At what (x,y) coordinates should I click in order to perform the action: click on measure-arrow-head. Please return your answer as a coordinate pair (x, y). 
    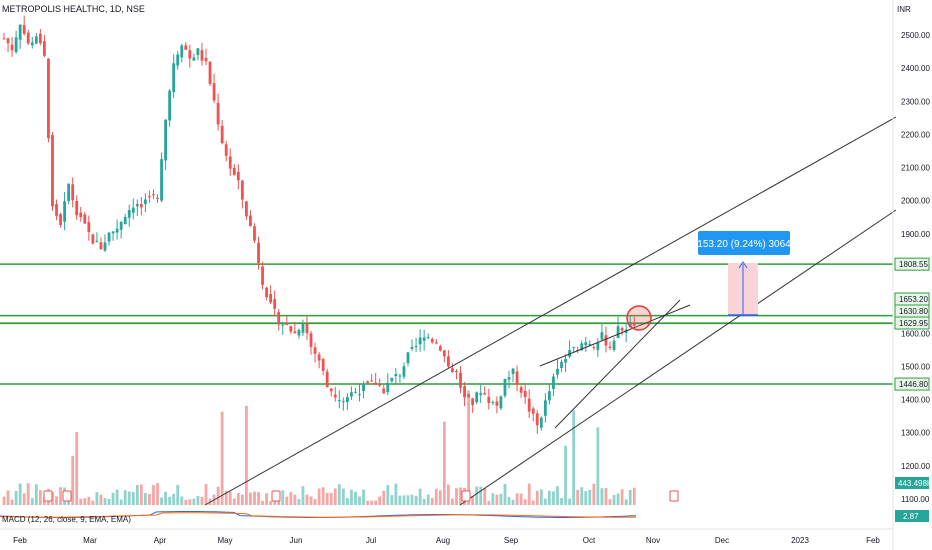
    Looking at the image, I should click on (743, 265).